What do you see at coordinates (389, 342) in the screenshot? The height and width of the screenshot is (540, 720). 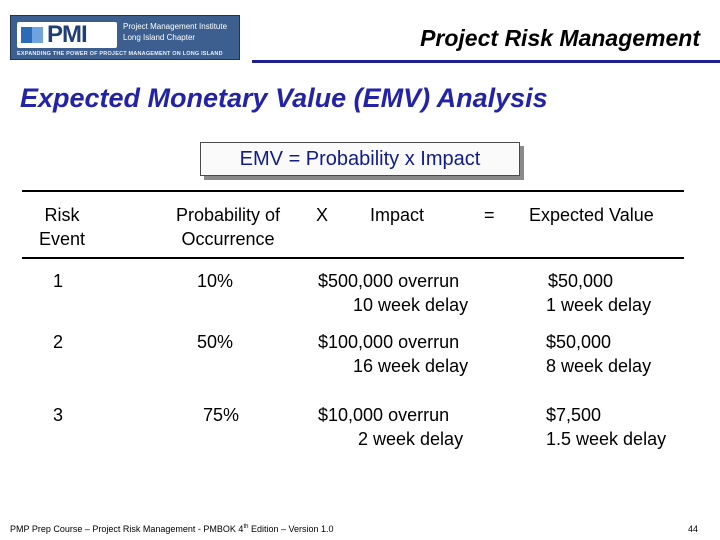 I see `row-2-impact-cost: $100,000 overrun` at bounding box center [389, 342].